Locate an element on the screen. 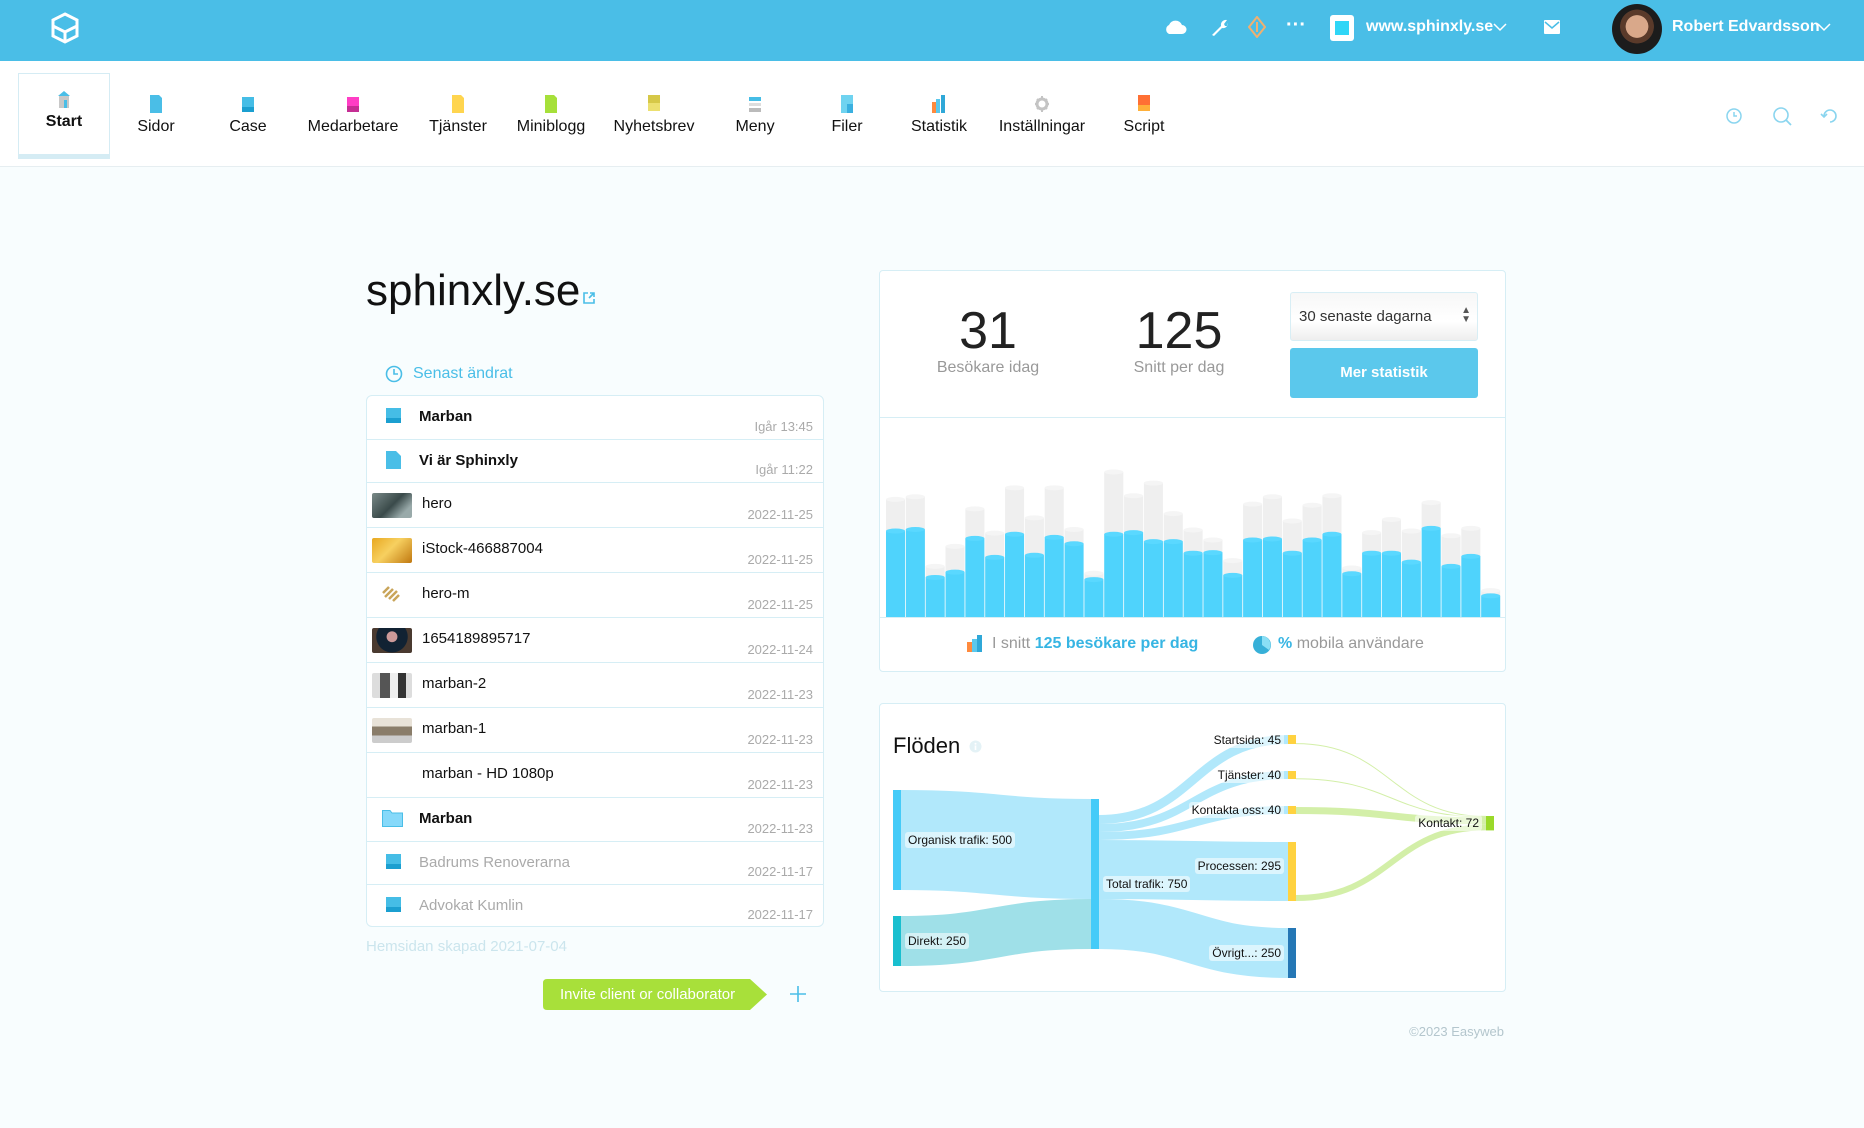 This screenshot has width=1864, height=1128. list-item: marban - HD 1080p 2022-11-23 is located at coordinates (595, 774).